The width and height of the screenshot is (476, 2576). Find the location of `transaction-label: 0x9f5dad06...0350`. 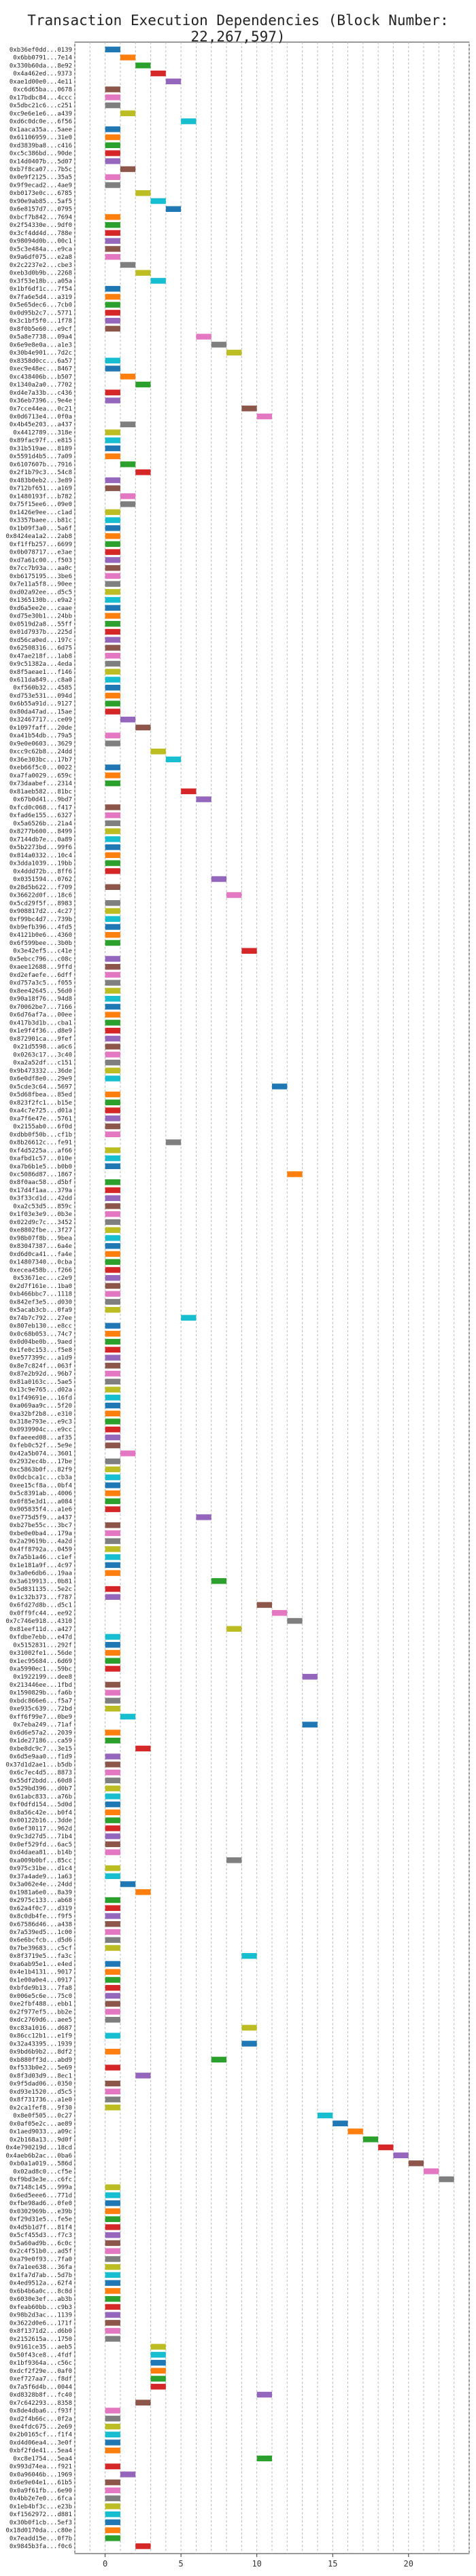

transaction-label: 0x9f5dad06...0350 is located at coordinates (41, 2084).